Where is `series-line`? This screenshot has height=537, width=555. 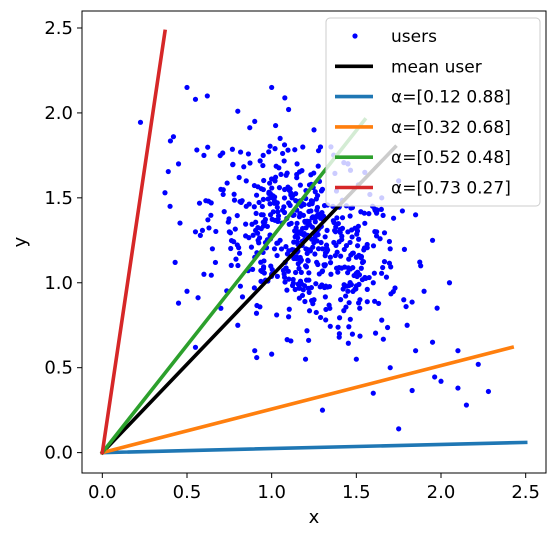
series-line is located at coordinates (314, 447).